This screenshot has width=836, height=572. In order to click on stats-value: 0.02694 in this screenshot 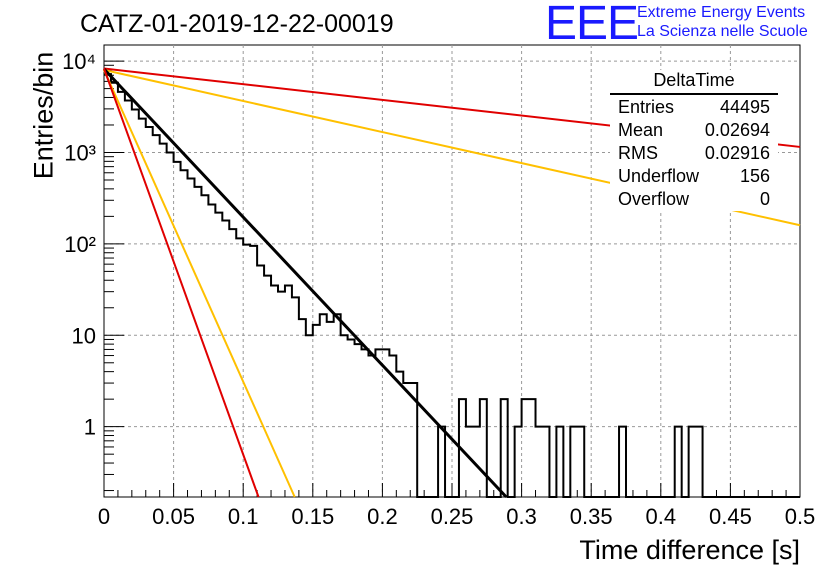, I will do `click(737, 130)`.